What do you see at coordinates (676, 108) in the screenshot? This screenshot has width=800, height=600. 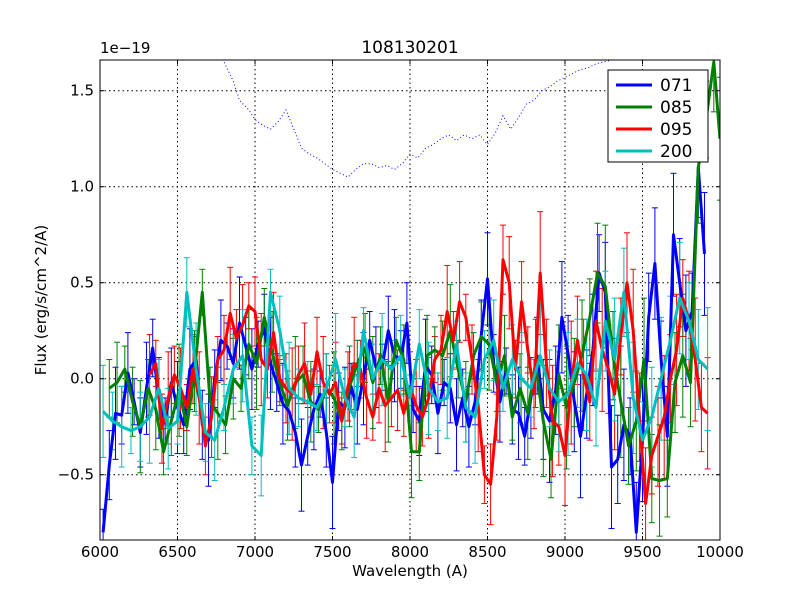 I see `legend-label-085: 085` at bounding box center [676, 108].